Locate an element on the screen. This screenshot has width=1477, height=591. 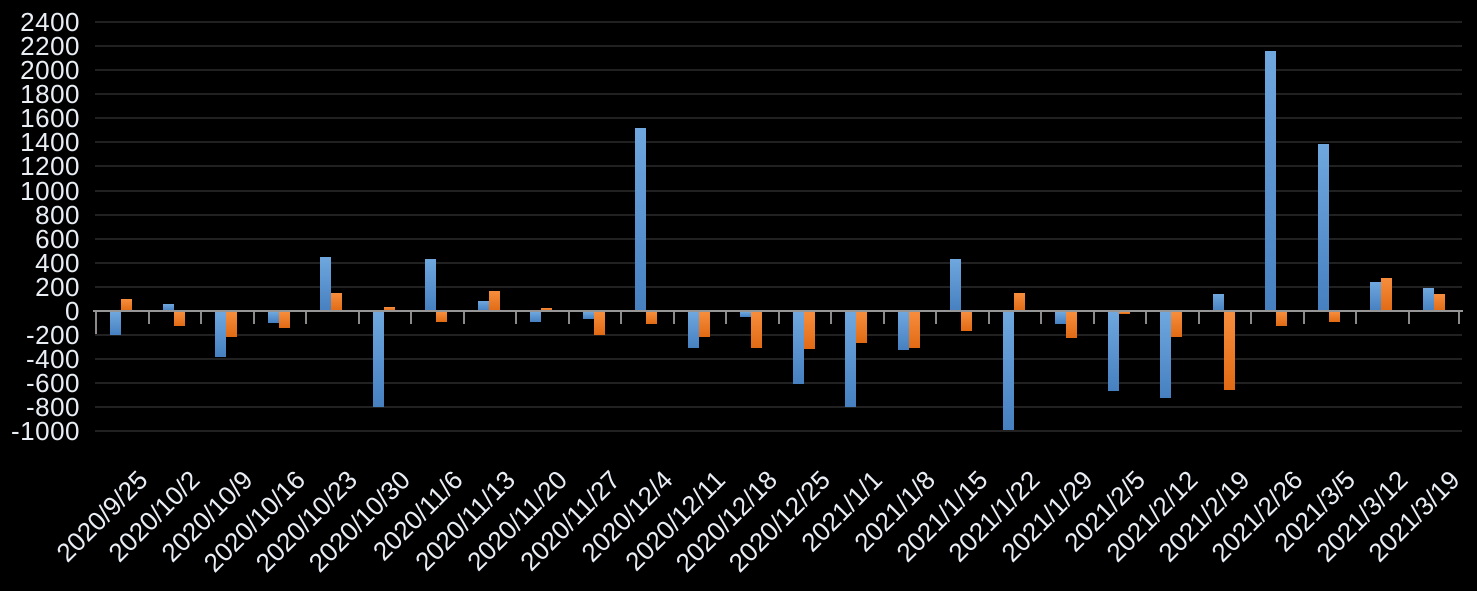
bar-blue-2020/12/18 is located at coordinates (746, 315).